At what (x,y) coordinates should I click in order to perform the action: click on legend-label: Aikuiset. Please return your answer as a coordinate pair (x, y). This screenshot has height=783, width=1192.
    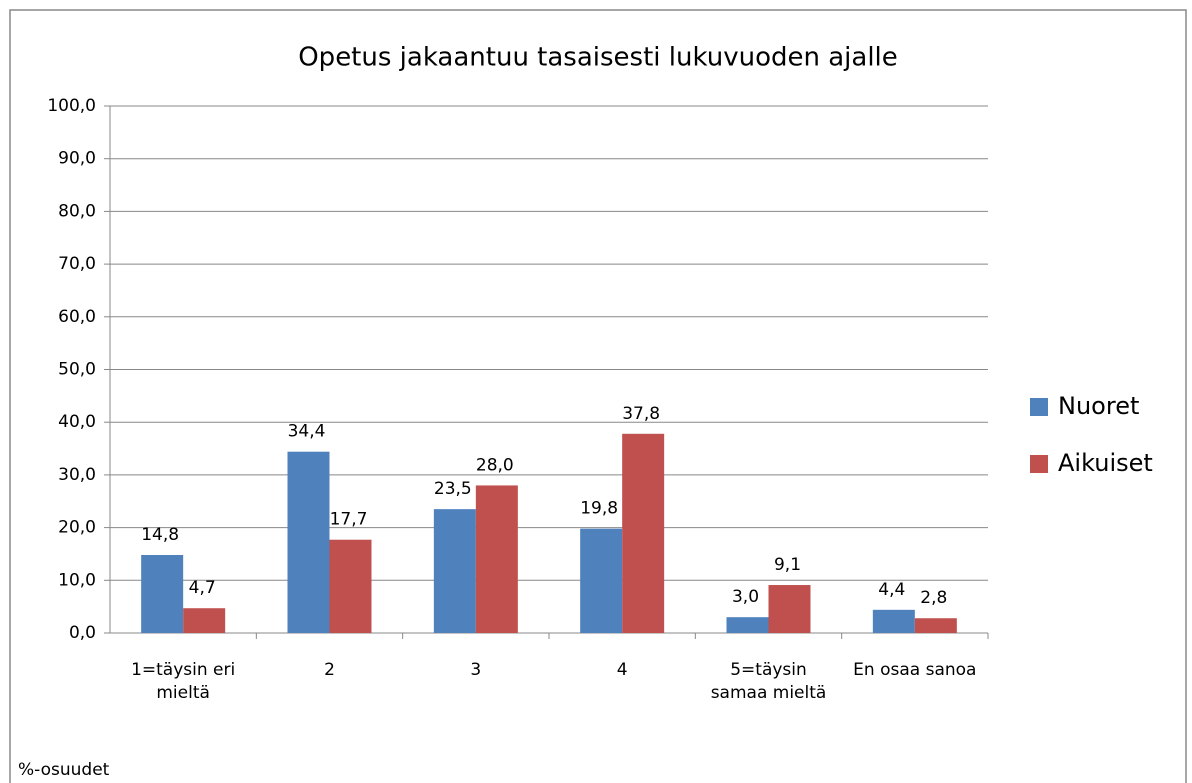
    Looking at the image, I should click on (1105, 463).